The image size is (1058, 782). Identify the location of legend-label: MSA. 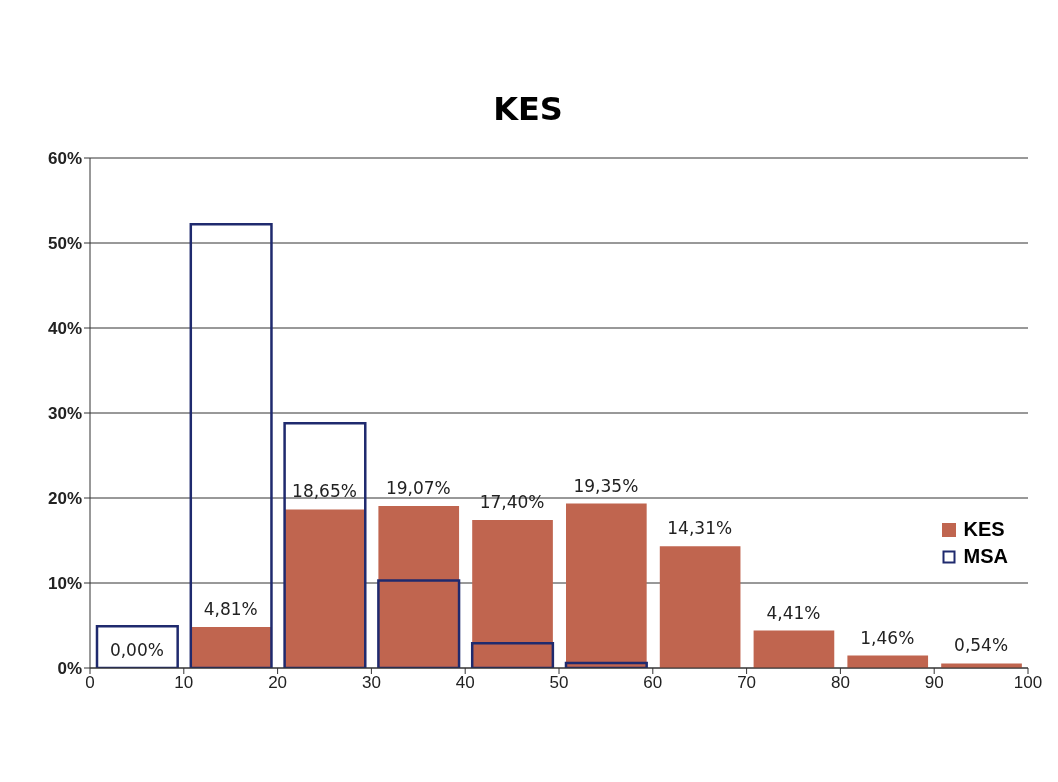
(985, 556).